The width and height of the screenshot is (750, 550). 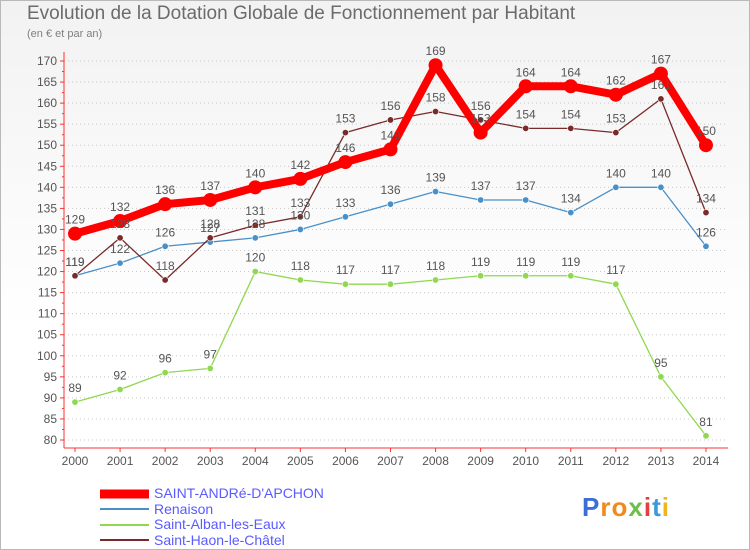 I want to click on data-label: 136, so click(x=165, y=190).